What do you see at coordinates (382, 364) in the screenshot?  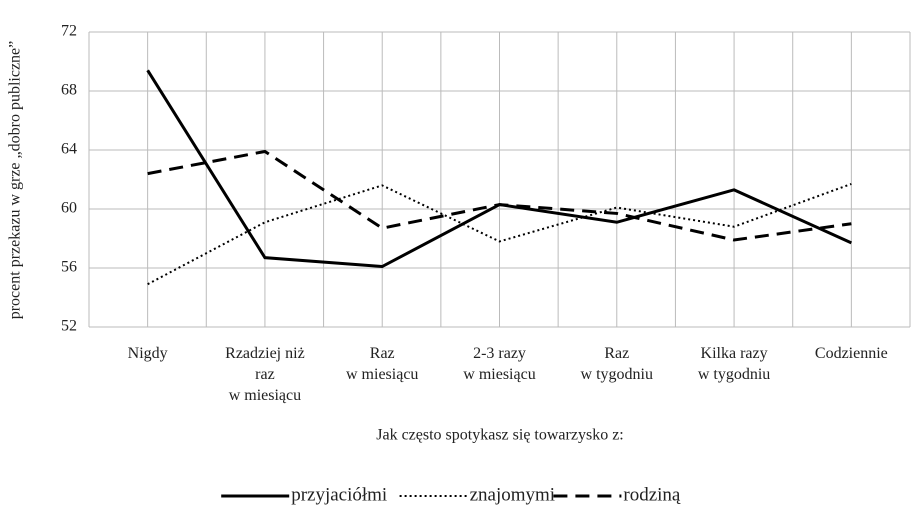 I see `x-tick-label: Raz w miesiącu` at bounding box center [382, 364].